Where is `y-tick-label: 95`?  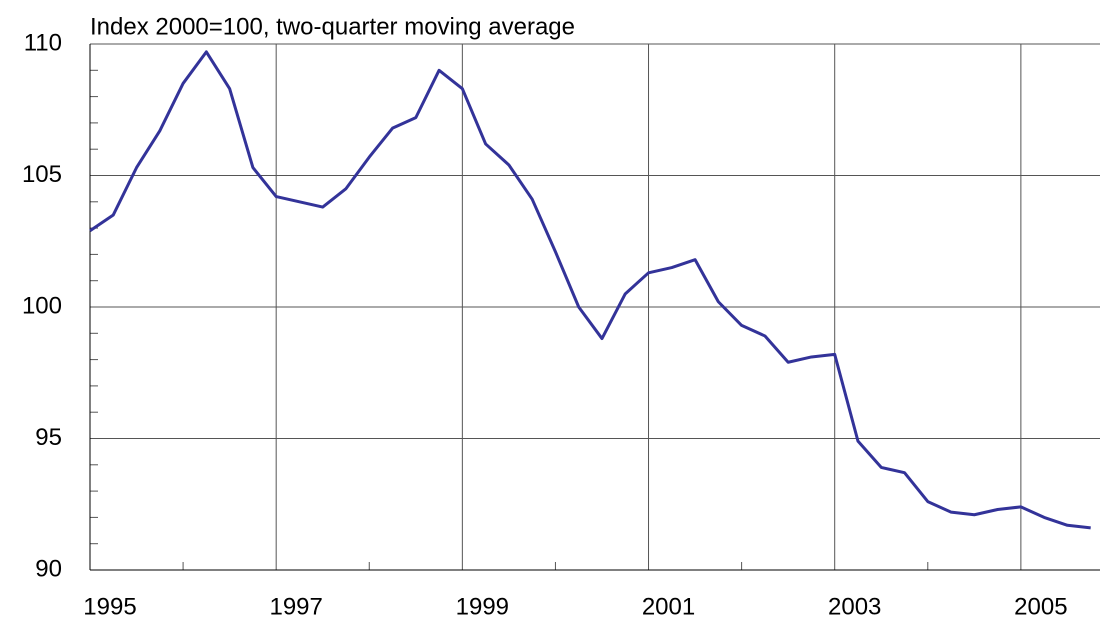
y-tick-label: 95 is located at coordinates (48, 437).